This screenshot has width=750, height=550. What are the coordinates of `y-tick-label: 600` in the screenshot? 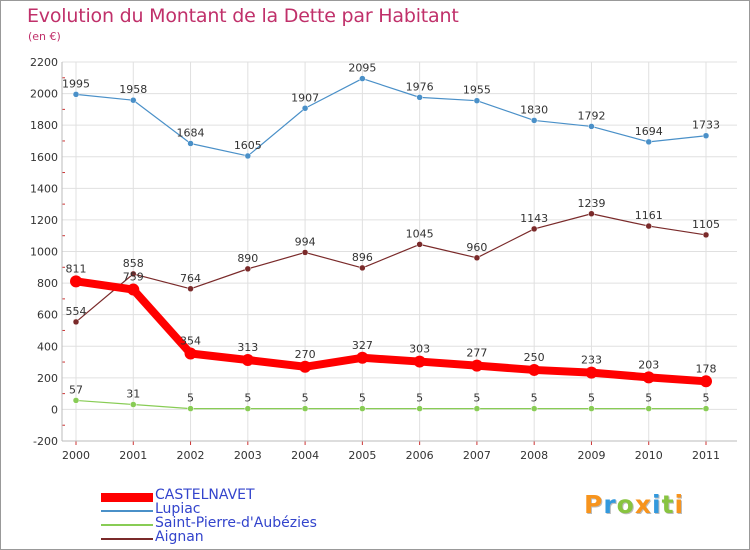 It's located at (47, 315).